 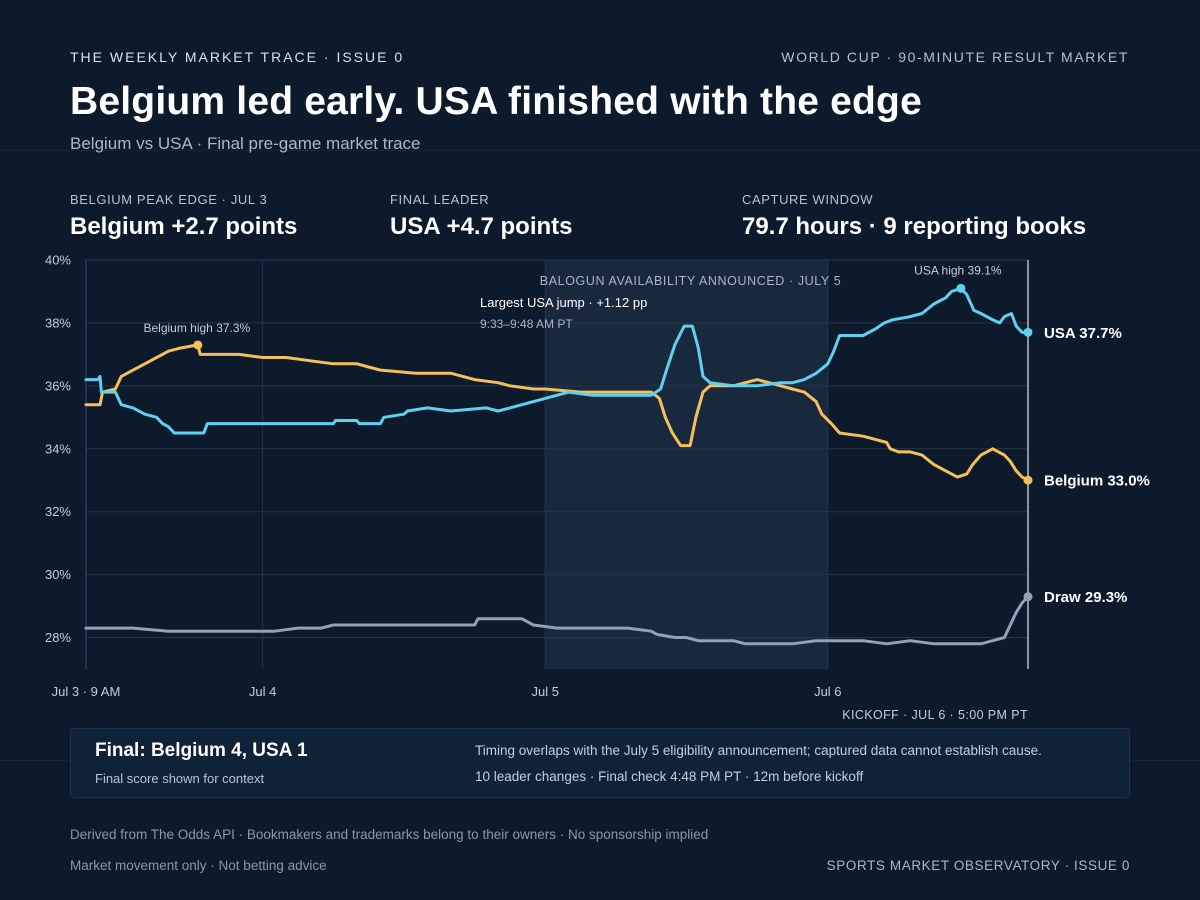 I want to click on publisher-credit: SPORTS MARKET OBSERVATORY · ISSUE 0, so click(x=978, y=865).